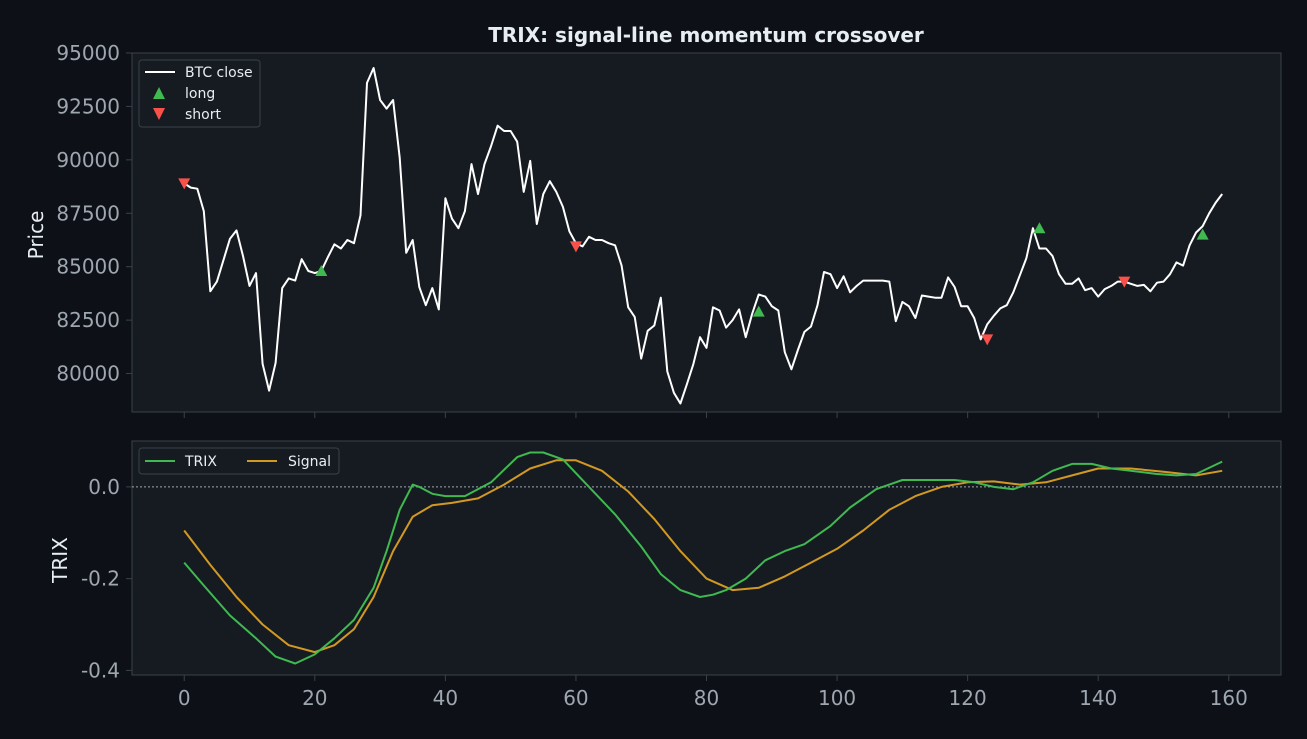 The image size is (1307, 739). Describe the element at coordinates (184, 698) in the screenshot. I see `x-tick-label: 0` at that location.